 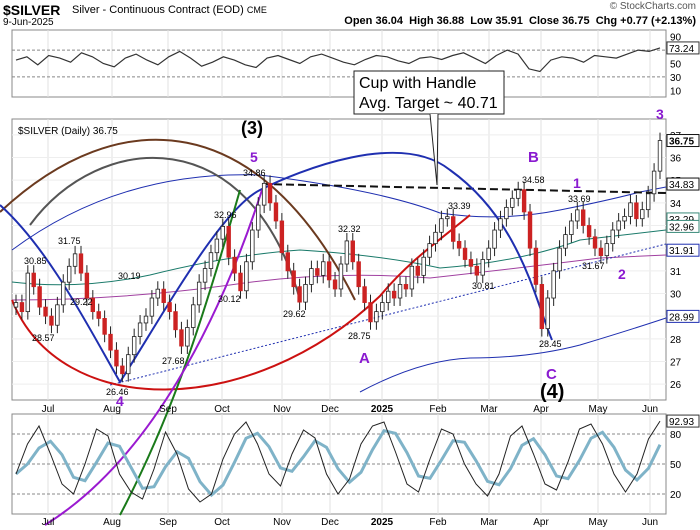 I want to click on wave-label: C, so click(x=551, y=374).